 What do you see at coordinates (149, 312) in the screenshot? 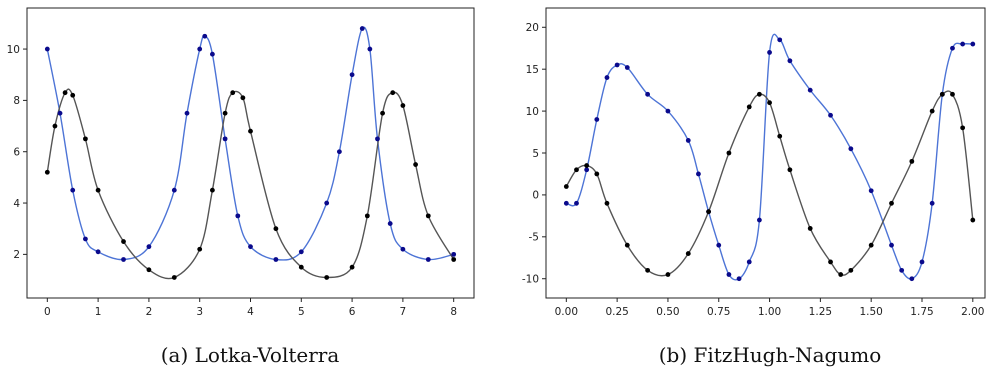
I see `lotka-volterra-x-tick-label: 2` at bounding box center [149, 312].